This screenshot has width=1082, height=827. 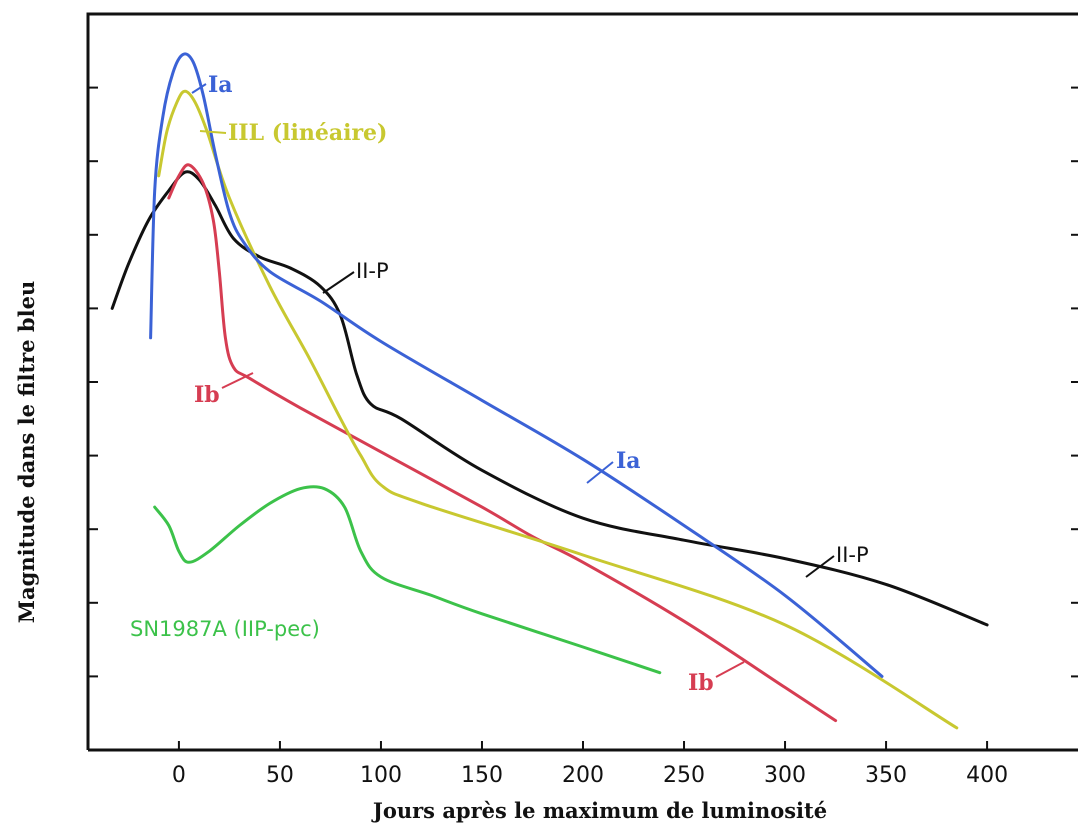 I want to click on series-line-sn1987a-iip-pec, so click(x=407, y=580).